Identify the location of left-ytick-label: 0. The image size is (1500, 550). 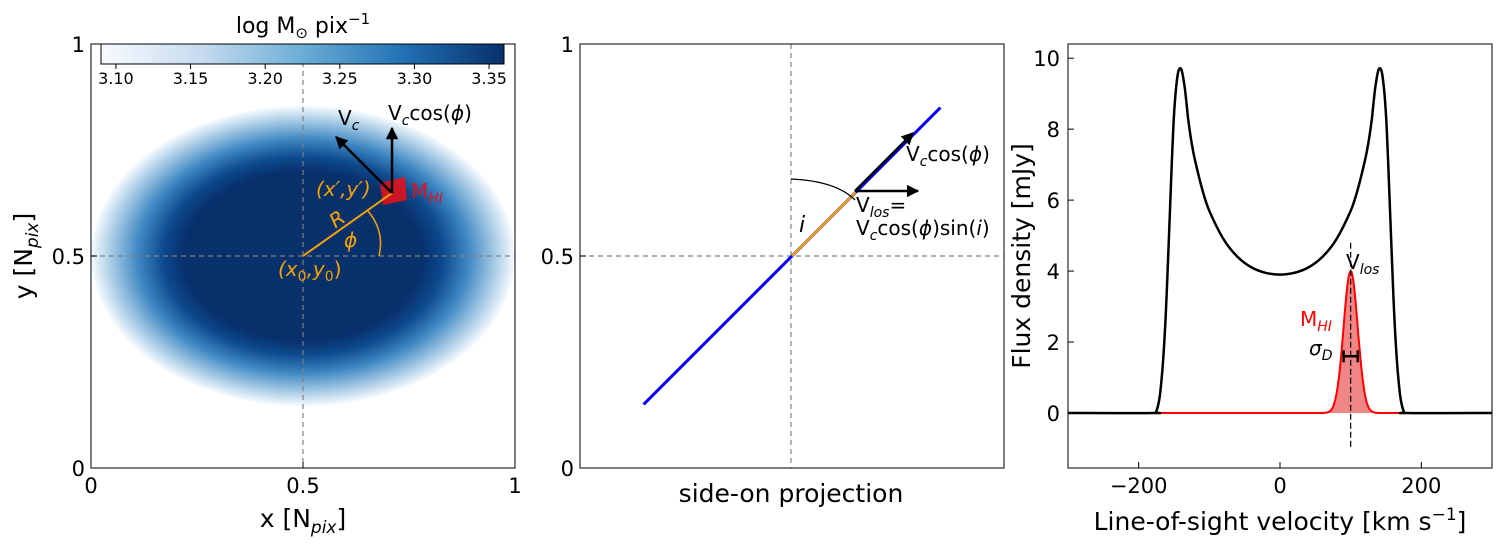
(78, 469).